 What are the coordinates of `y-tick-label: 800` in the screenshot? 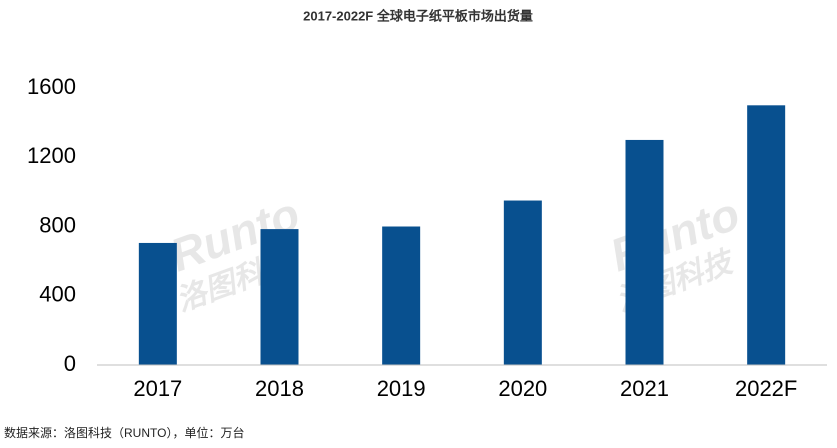 It's located at (57, 224).